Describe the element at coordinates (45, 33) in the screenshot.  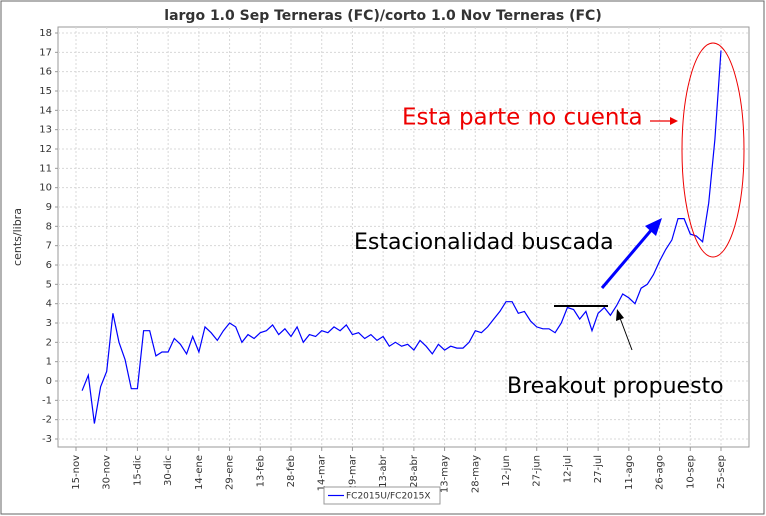
I see `y-tick-label: 18` at that location.